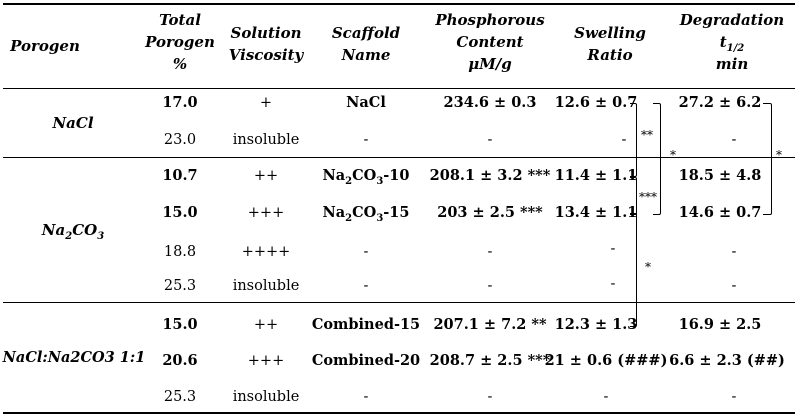 Image resolution: width=798 pixels, height=419 pixels. What do you see at coordinates (180, 252) in the screenshot?
I see `cell-total: 18.8` at bounding box center [180, 252].